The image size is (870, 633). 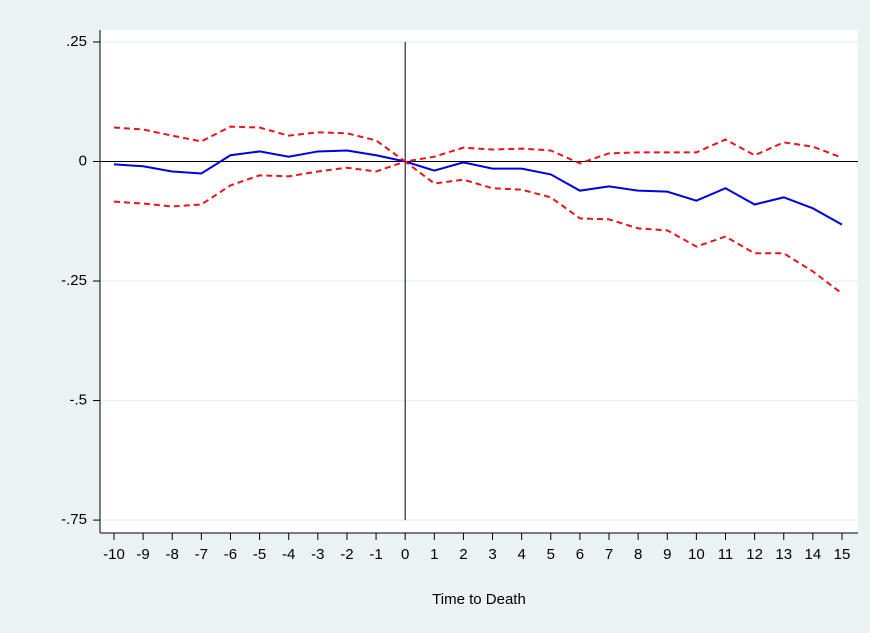 I want to click on x-tick-label: 6, so click(x=580, y=554).